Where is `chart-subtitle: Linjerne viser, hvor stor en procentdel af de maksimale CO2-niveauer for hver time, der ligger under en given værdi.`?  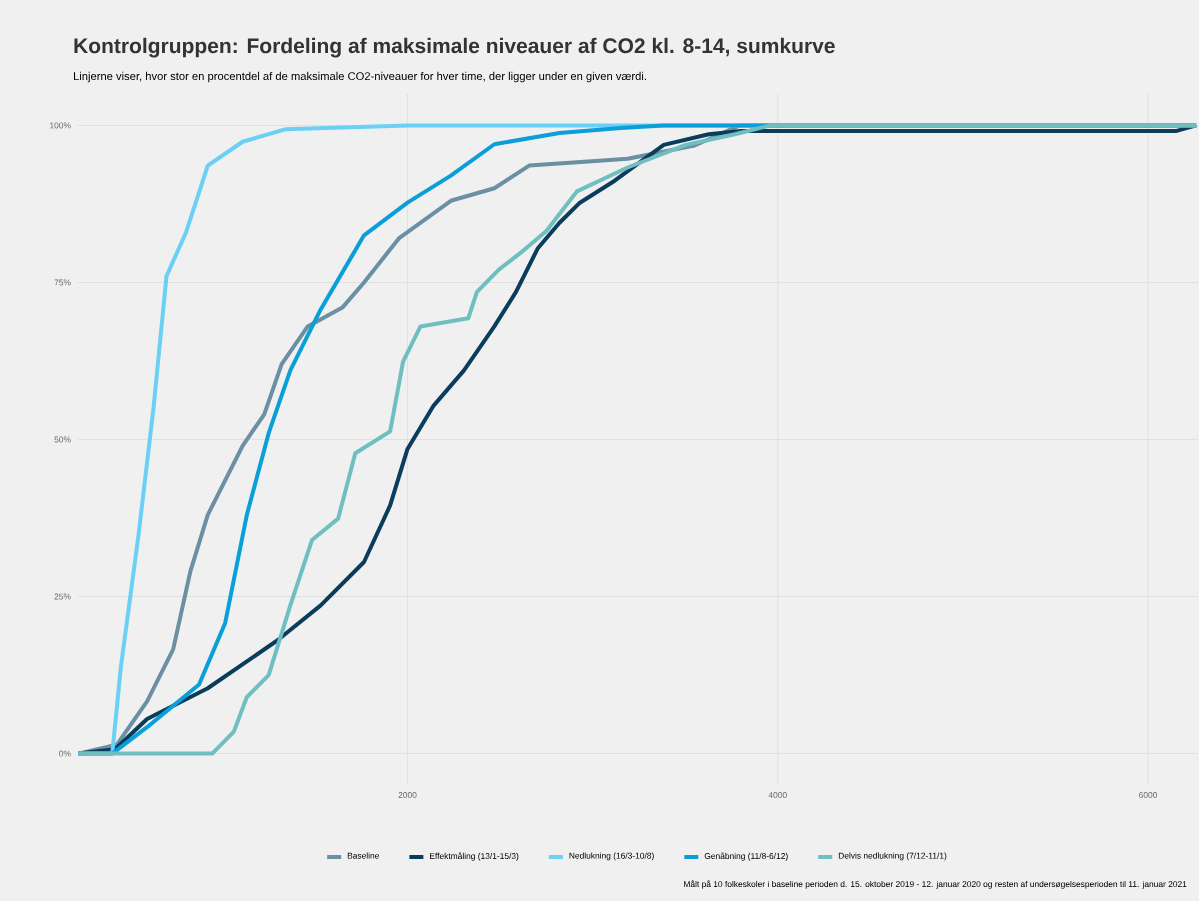
chart-subtitle: Linjerne viser, hvor stor en procentdel af de maksimale CO2-niveauer for hver time, der ligger under en given værdi. is located at coordinates (359, 77).